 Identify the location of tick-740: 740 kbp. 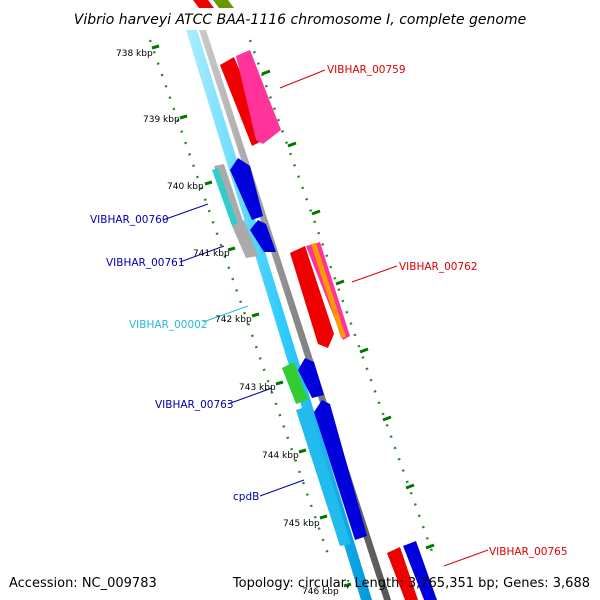
(190, 186).